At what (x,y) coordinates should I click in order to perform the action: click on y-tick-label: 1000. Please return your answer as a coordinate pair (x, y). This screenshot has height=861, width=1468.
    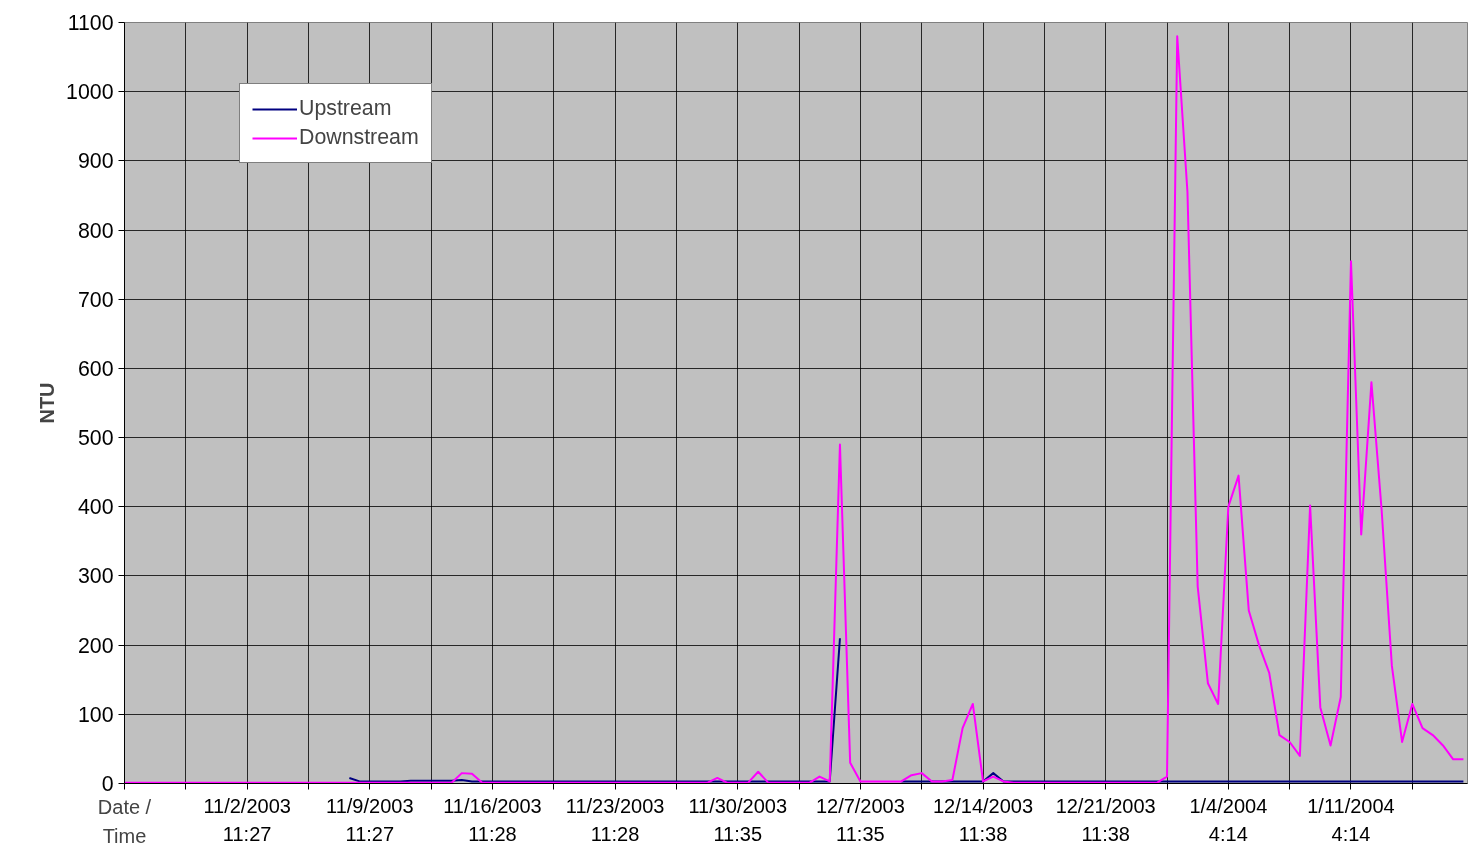
    Looking at the image, I should click on (90, 92).